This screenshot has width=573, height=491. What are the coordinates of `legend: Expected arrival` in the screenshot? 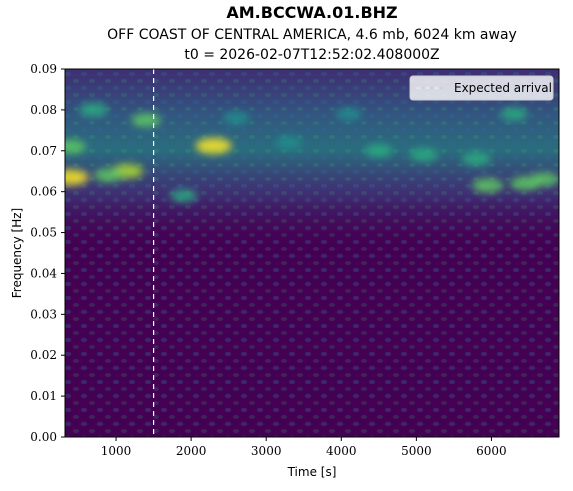 It's located at (481, 88).